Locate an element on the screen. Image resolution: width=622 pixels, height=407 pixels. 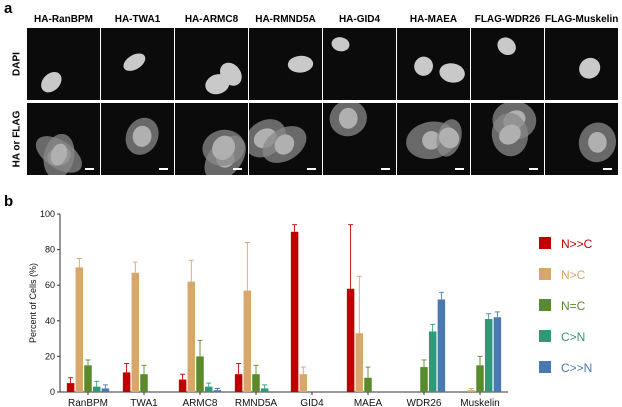
y-tick-label: 0 is located at coordinates (52, 392).